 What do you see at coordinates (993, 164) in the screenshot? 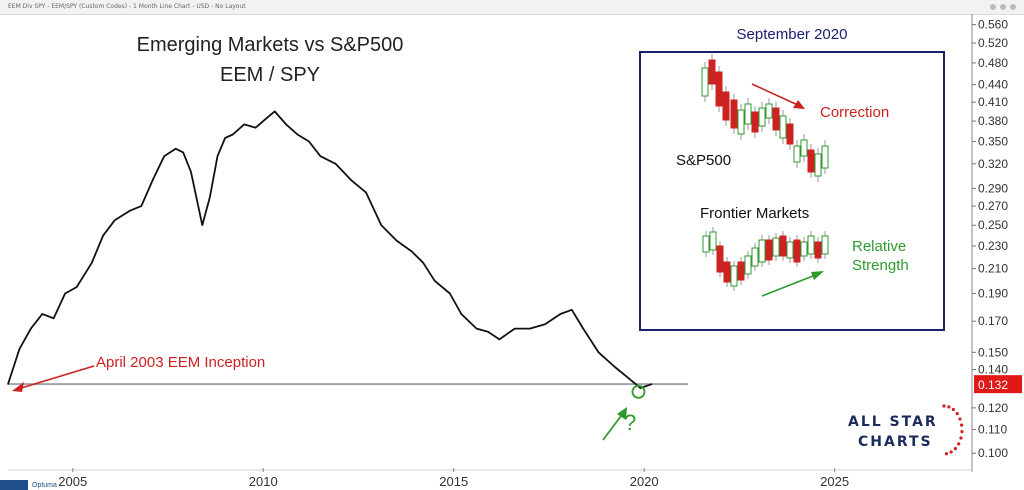
I see `y-tick-label: 0.320` at bounding box center [993, 164].